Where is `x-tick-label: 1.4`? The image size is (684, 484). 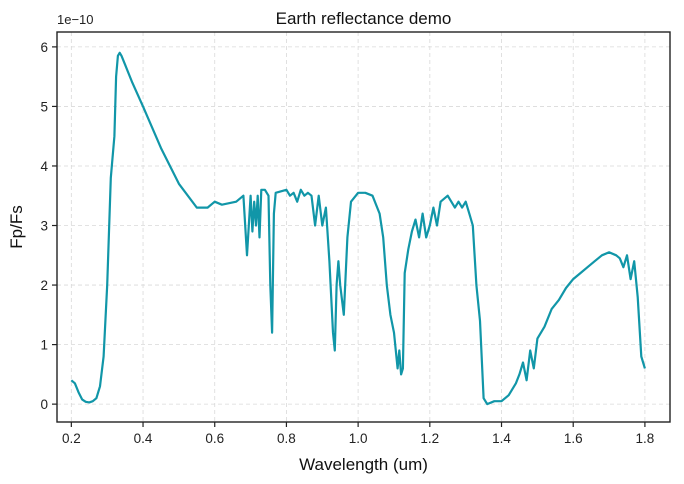 x-tick-label: 1.4 is located at coordinates (501, 438).